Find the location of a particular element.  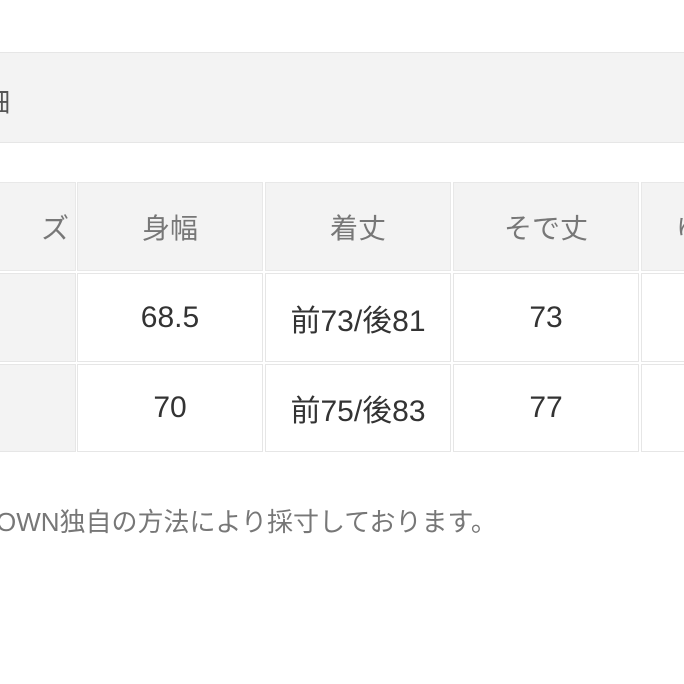

header-body-width: 身幅 is located at coordinates (170, 226).